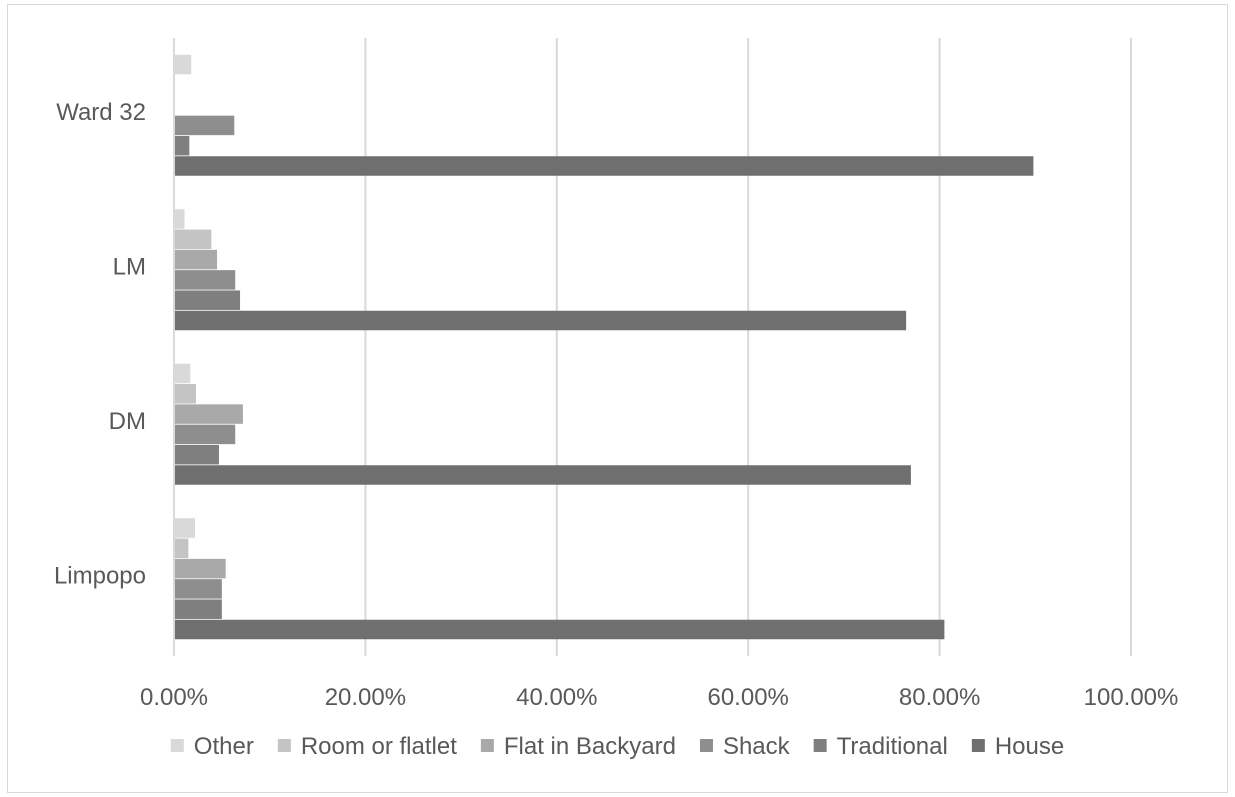  I want to click on legend-label: Room or flatlet, so click(379, 746).